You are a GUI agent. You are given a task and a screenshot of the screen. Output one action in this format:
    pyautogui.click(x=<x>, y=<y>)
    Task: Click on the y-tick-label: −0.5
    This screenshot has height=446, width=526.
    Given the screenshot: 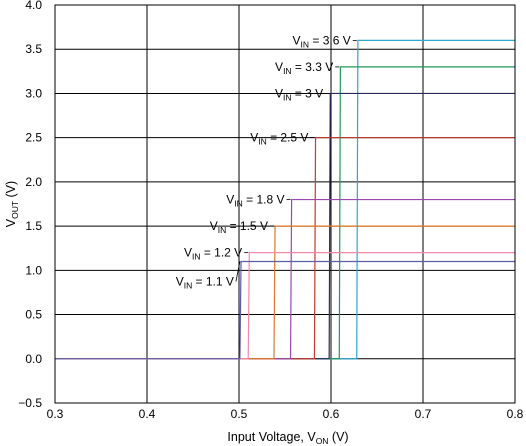 What is the action you would take?
    pyautogui.click(x=30, y=403)
    